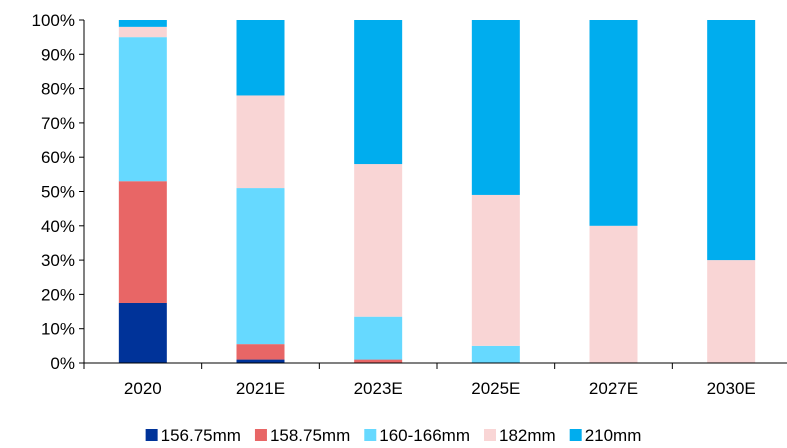 The width and height of the screenshot is (787, 448). Describe the element at coordinates (58, 294) in the screenshot. I see `y-tick-label: 20%` at that location.